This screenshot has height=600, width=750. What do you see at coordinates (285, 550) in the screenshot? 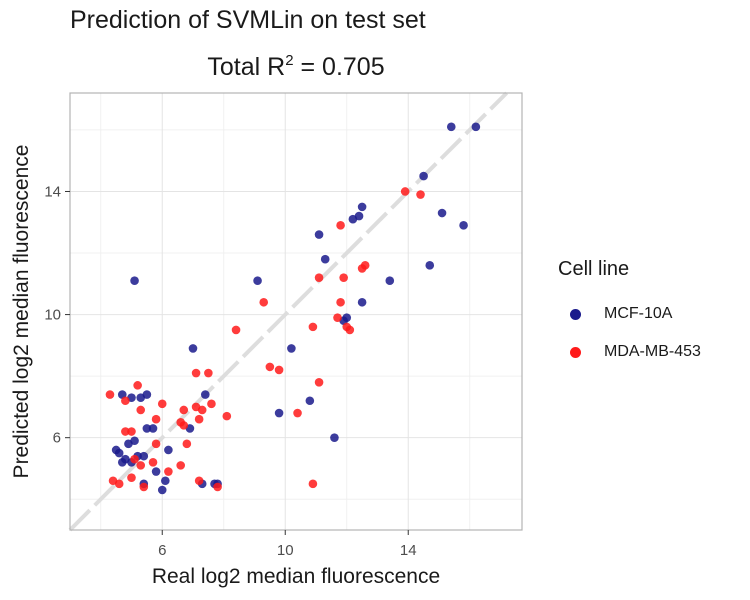
I see `x-tick-label: 10` at bounding box center [285, 550].